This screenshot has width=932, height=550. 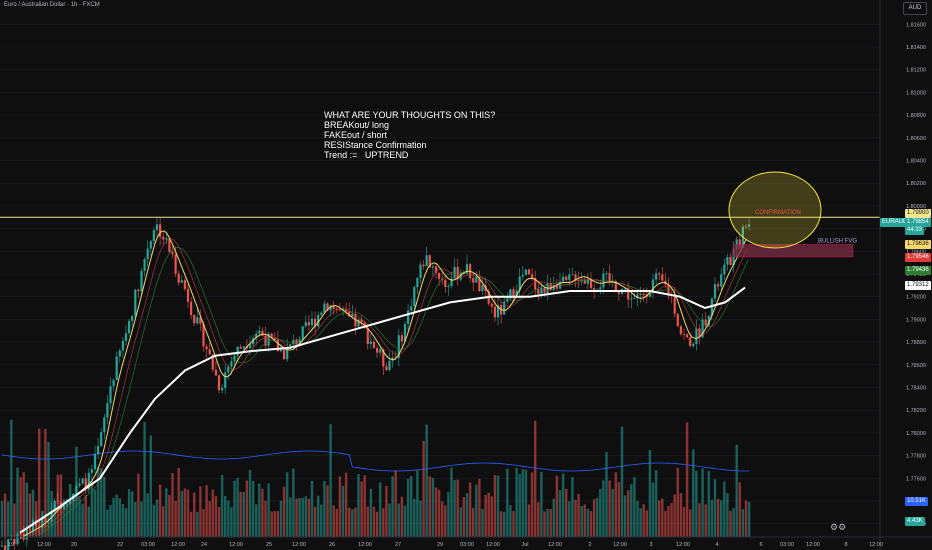 What do you see at coordinates (916, 366) in the screenshot?
I see `price-tick-label: 1.78600` at bounding box center [916, 366].